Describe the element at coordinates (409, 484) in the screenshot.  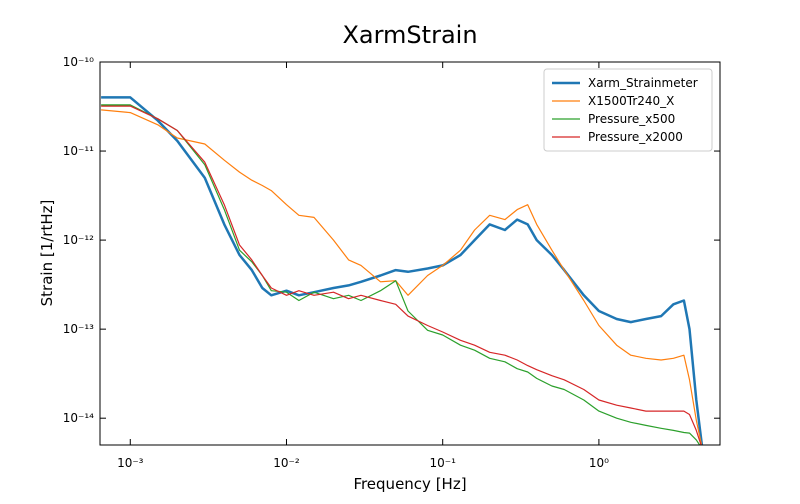
I see `x-axis-label: Frequency [Hz]` at that location.